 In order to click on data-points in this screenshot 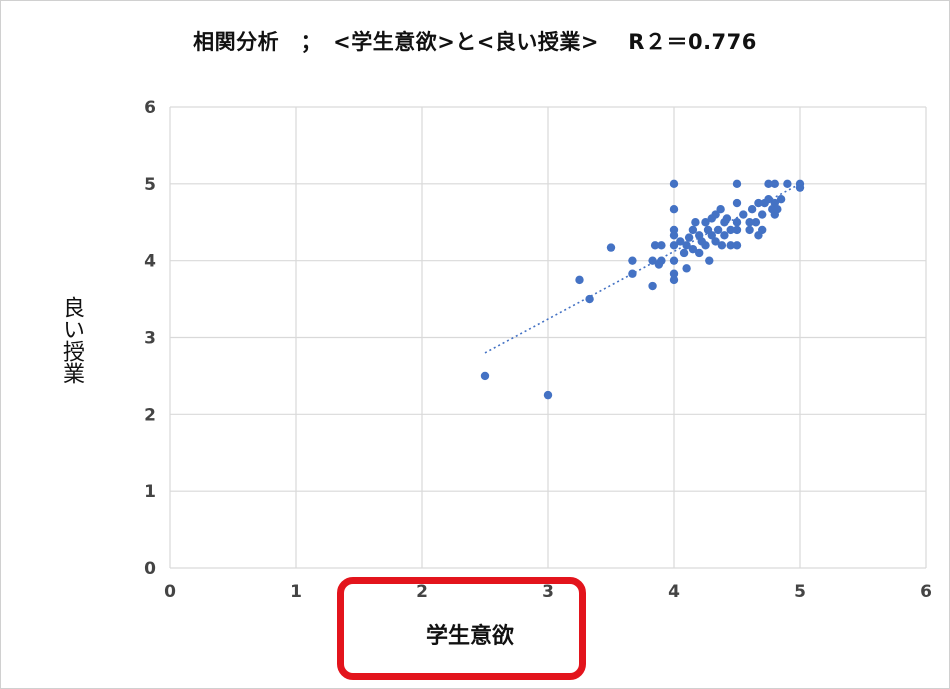, I will do `click(642, 289)`.